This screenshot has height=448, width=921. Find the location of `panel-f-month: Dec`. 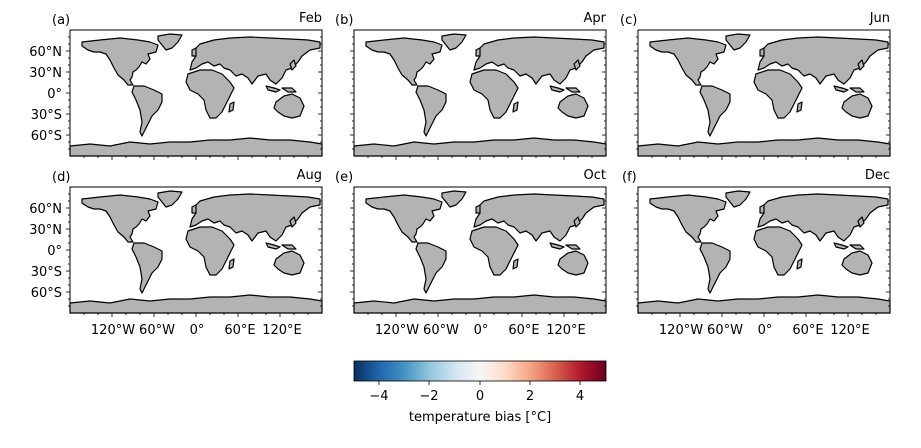

panel-f-month: Dec is located at coordinates (877, 175).